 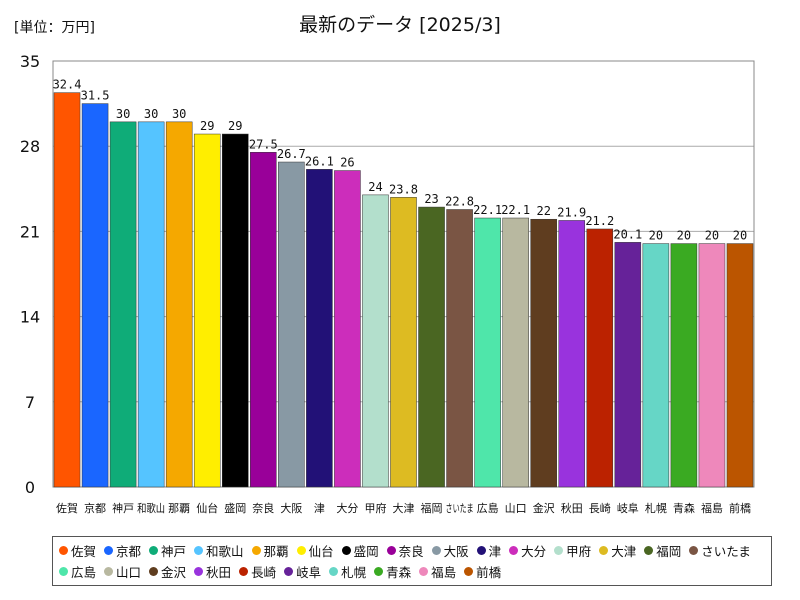 What do you see at coordinates (459, 201) in the screenshot?
I see `data-label: 22.8` at bounding box center [459, 201].